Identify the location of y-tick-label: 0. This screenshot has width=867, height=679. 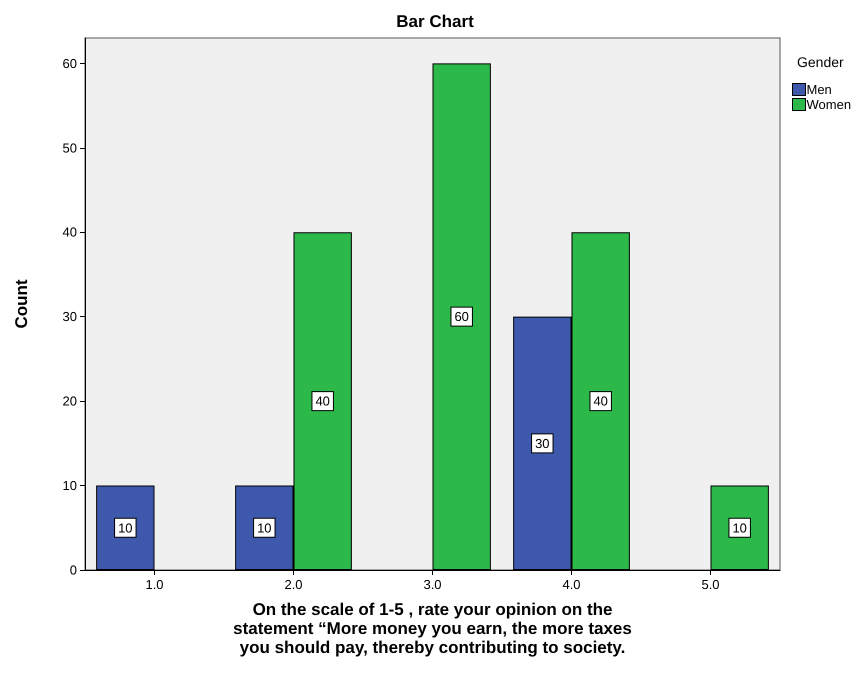
(73, 570).